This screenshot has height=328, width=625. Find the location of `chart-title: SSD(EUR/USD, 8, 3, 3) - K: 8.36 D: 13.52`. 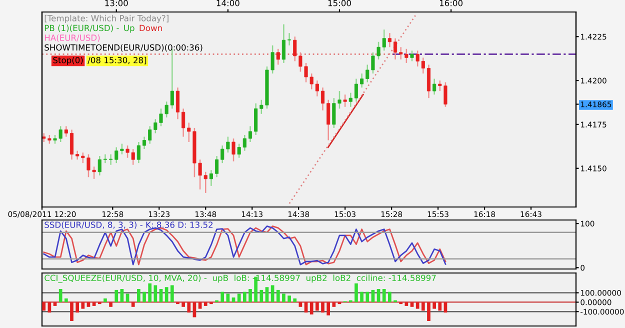

chart-title: SSD(EUR/USD, 8, 3, 3) - K: 8.36 D: 13.52 is located at coordinates (128, 225).